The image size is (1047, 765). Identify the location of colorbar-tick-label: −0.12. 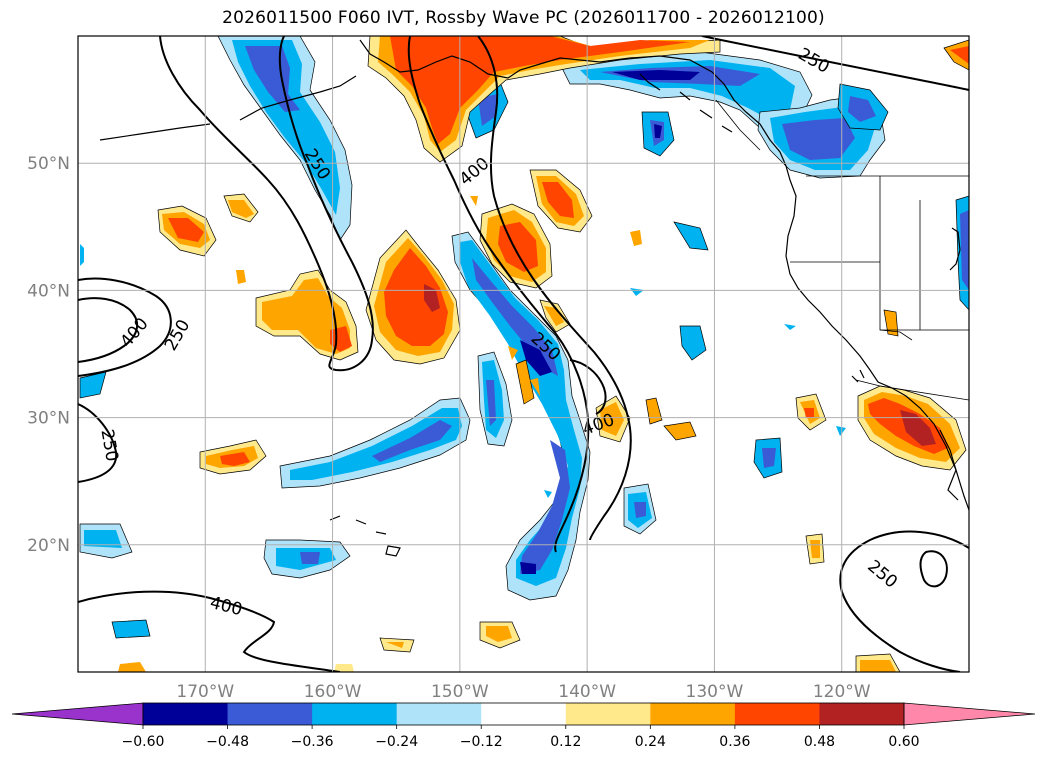
(481, 742).